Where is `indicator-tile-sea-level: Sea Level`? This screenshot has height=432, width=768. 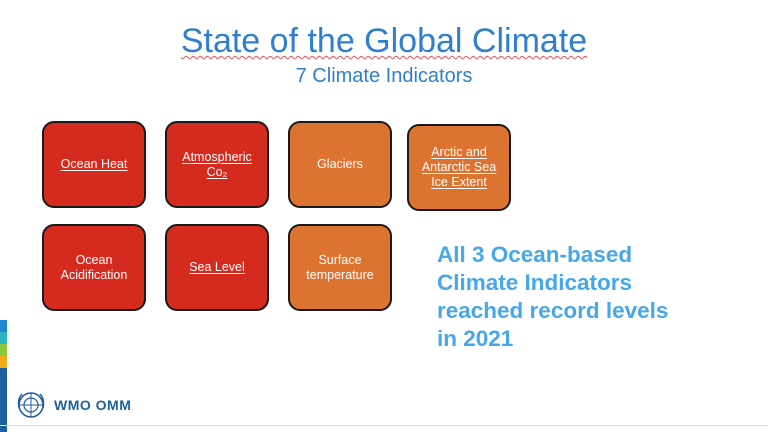
indicator-tile-sea-level: Sea Level is located at coordinates (217, 267).